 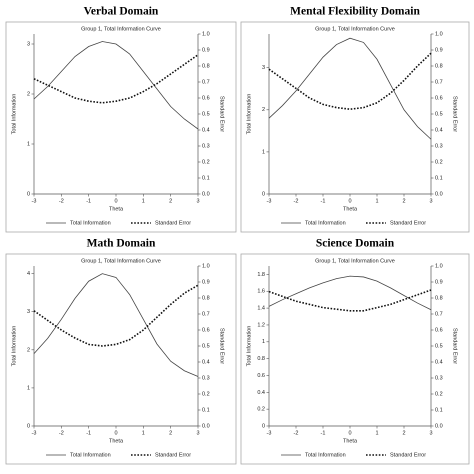 What do you see at coordinates (261, 410) in the screenshot?
I see `y-tick-label: 0.2` at bounding box center [261, 410].